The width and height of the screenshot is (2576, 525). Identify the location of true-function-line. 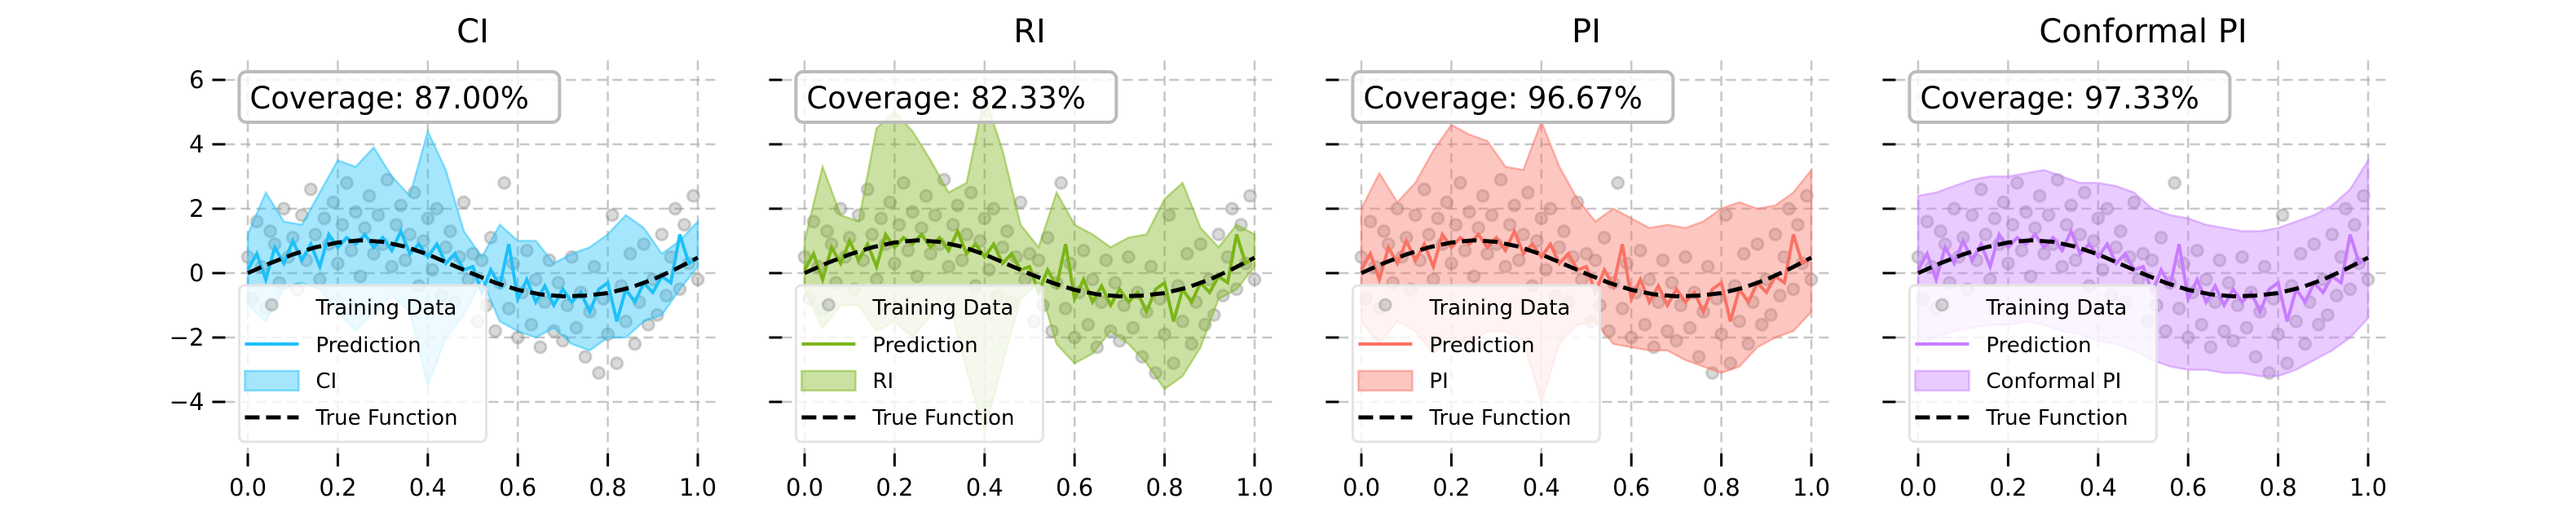
(472, 268).